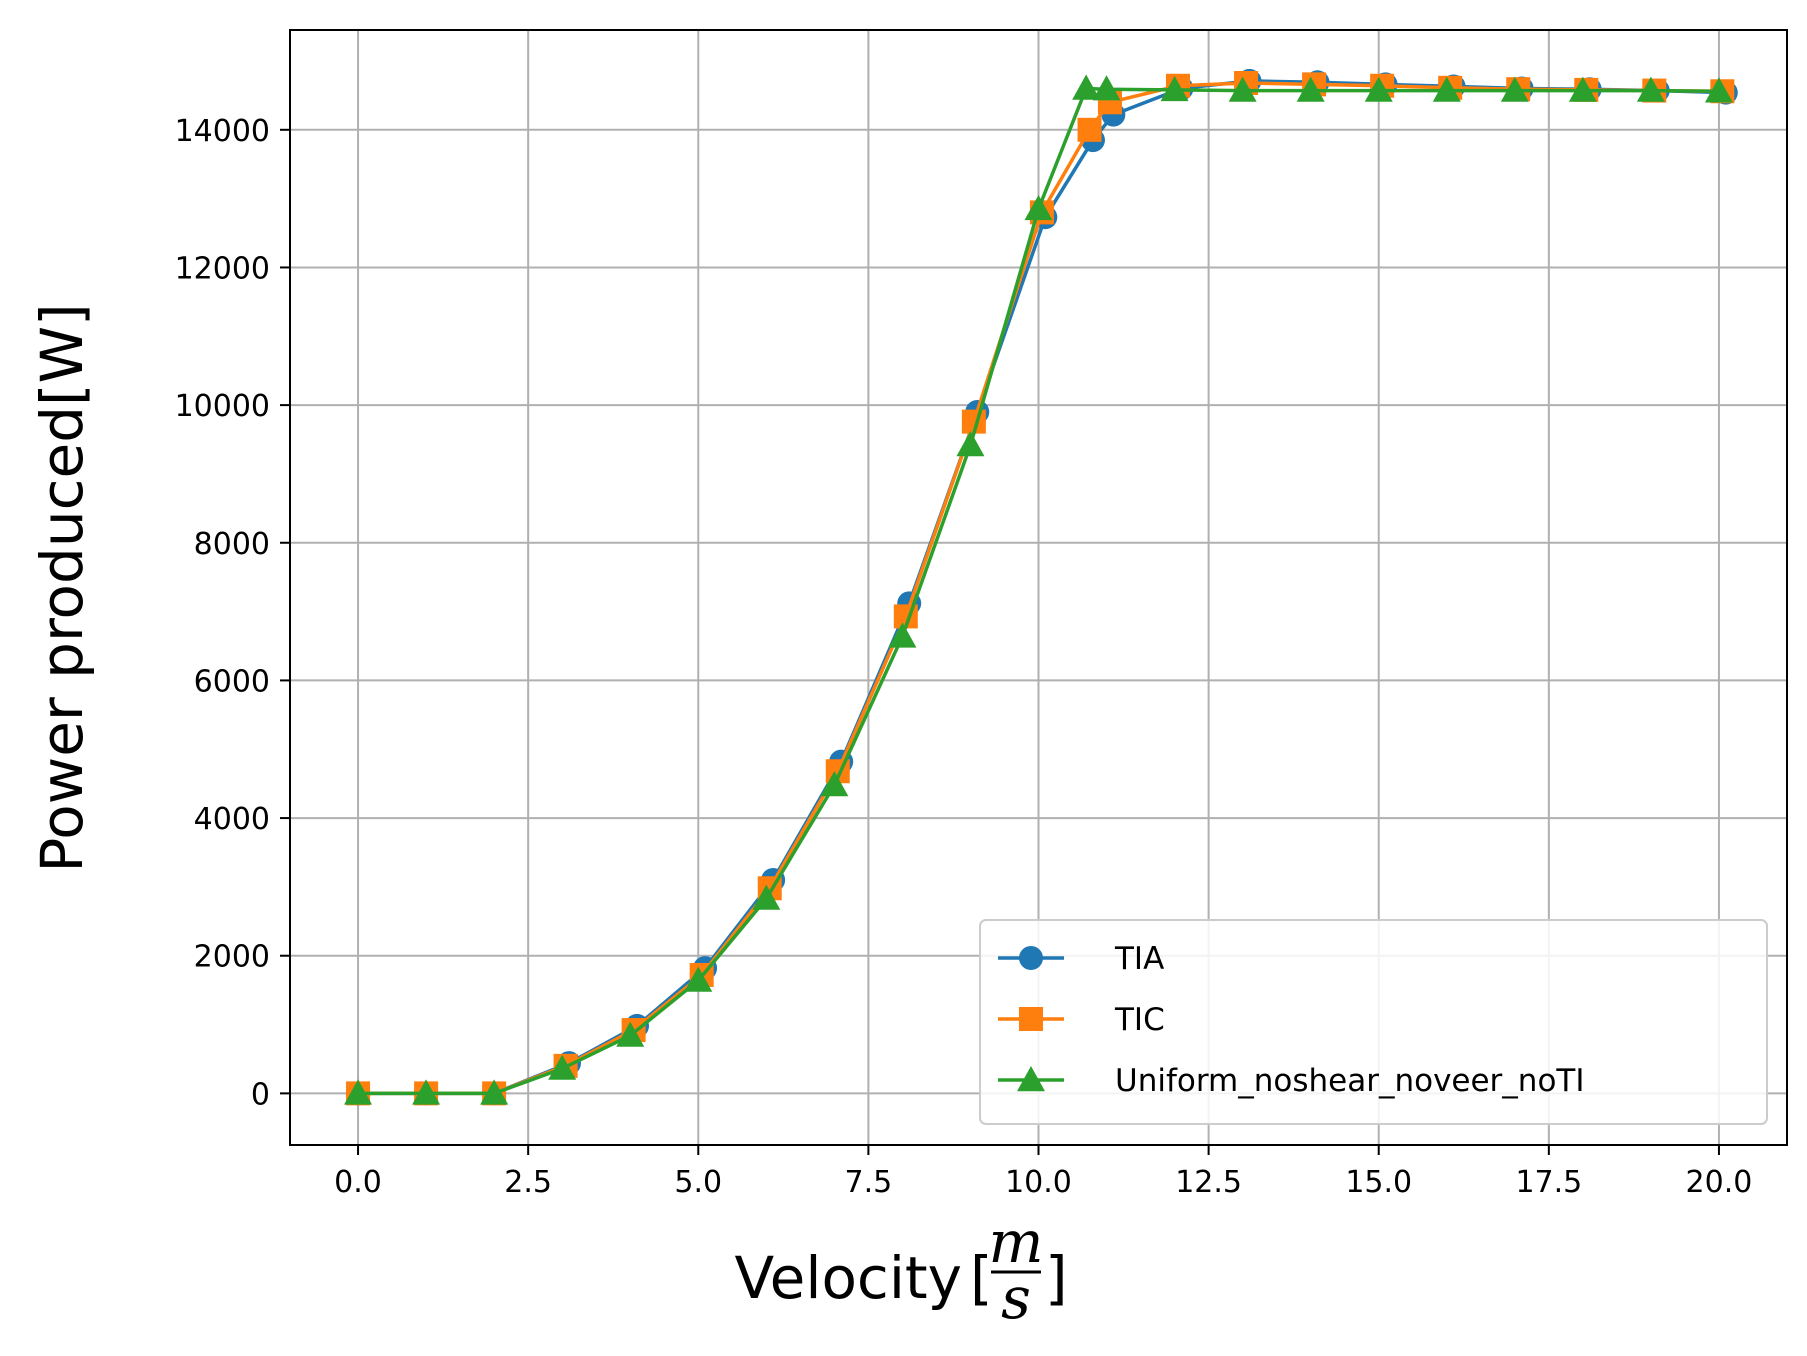 This screenshot has height=1356, width=1807. Describe the element at coordinates (1719, 1182) in the screenshot. I see `x-tick-label: 20.0` at that location.